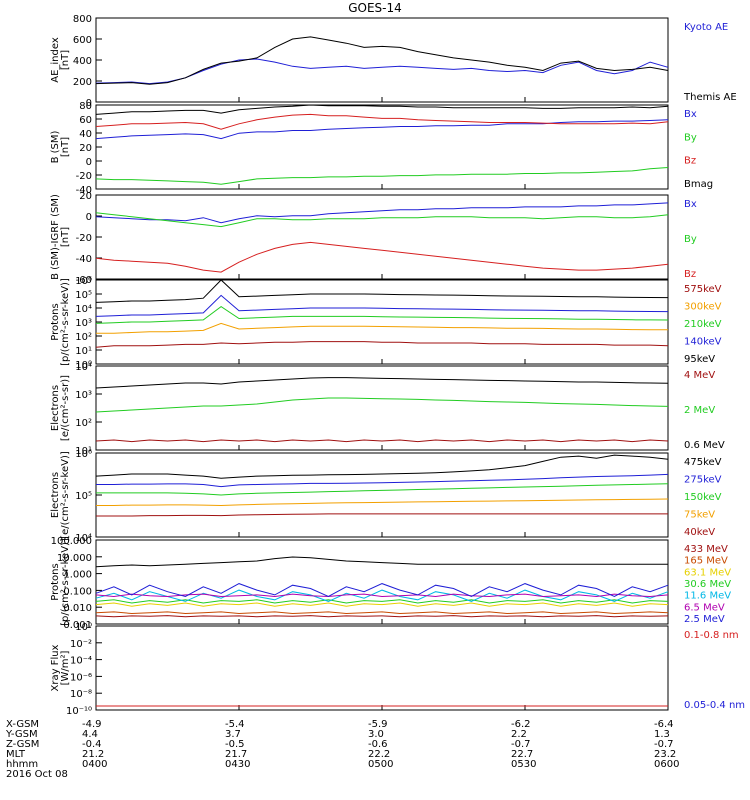 The image size is (750, 800). I want to click on y-axis-label: B (SM), so click(55, 146).